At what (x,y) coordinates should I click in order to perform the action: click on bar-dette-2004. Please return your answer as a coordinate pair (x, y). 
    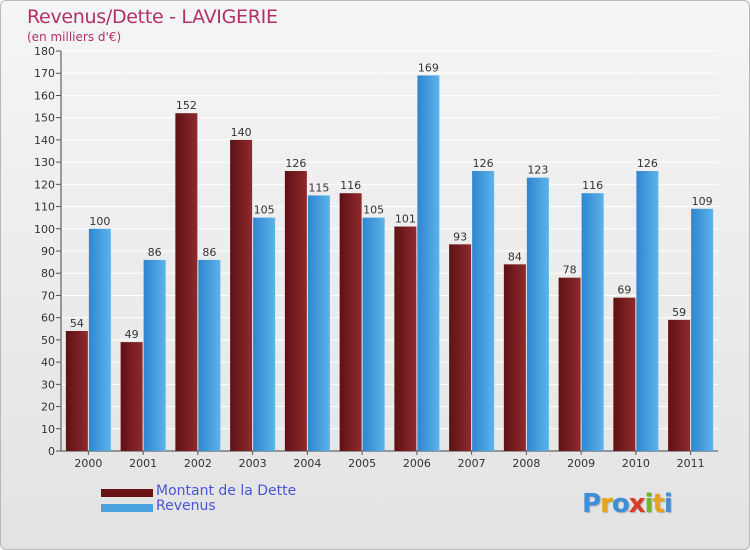
    Looking at the image, I should click on (295, 311).